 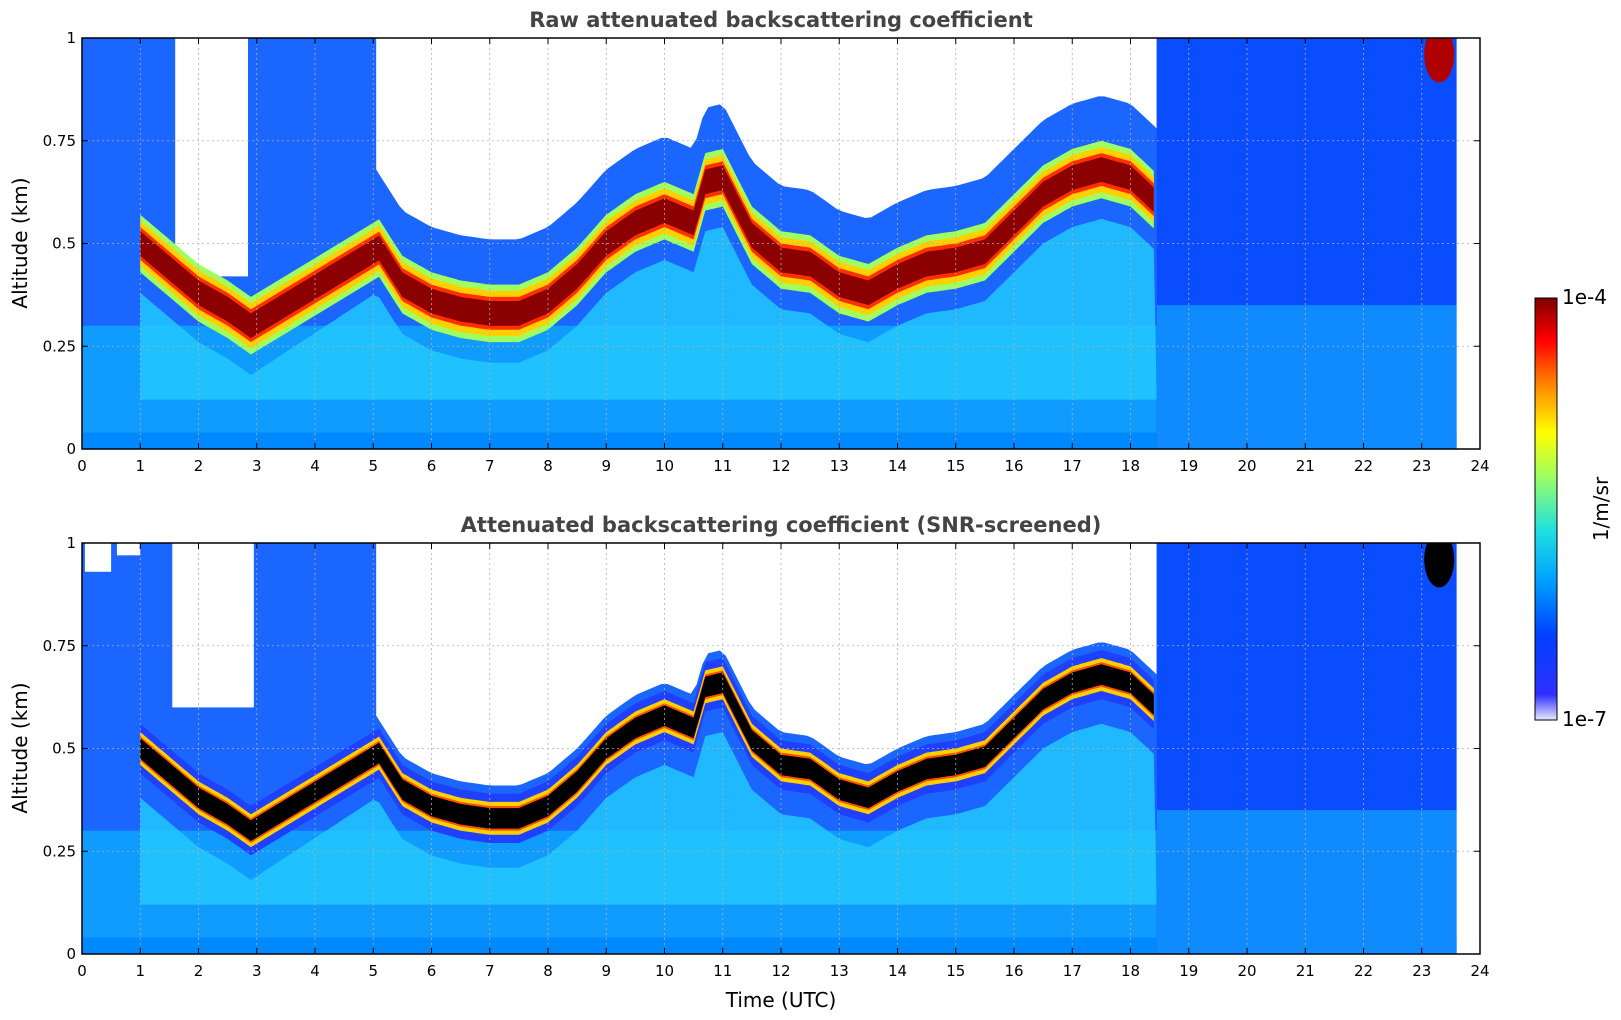 I want to click on colorbar-gradient, so click(x=1546, y=509).